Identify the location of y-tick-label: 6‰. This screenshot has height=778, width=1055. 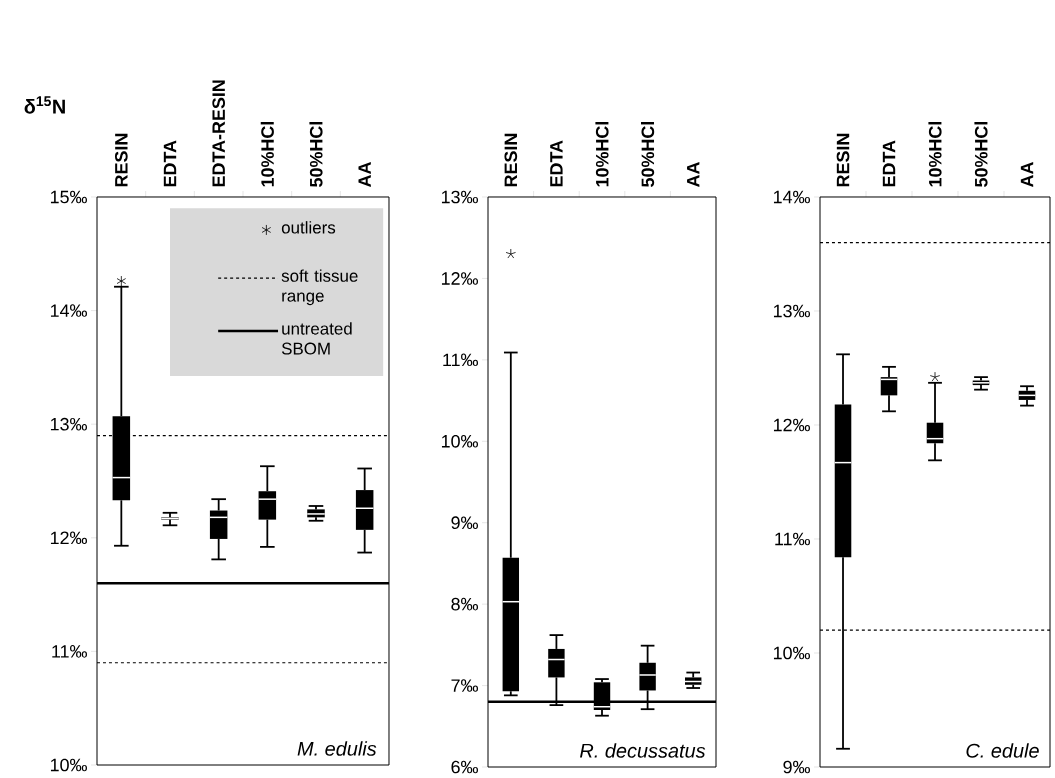
(464, 767).